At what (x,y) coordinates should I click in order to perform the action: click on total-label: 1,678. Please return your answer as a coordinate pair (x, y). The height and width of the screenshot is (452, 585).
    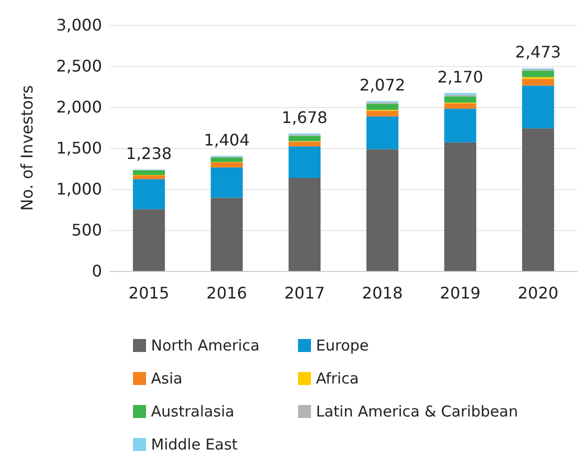
    Looking at the image, I should click on (305, 117).